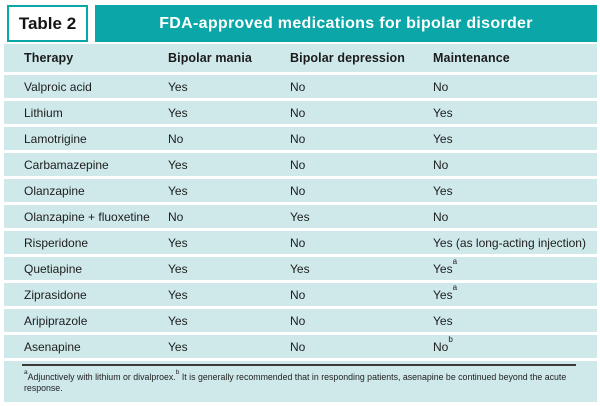  I want to click on table-number-text: Table 2, so click(47, 23).